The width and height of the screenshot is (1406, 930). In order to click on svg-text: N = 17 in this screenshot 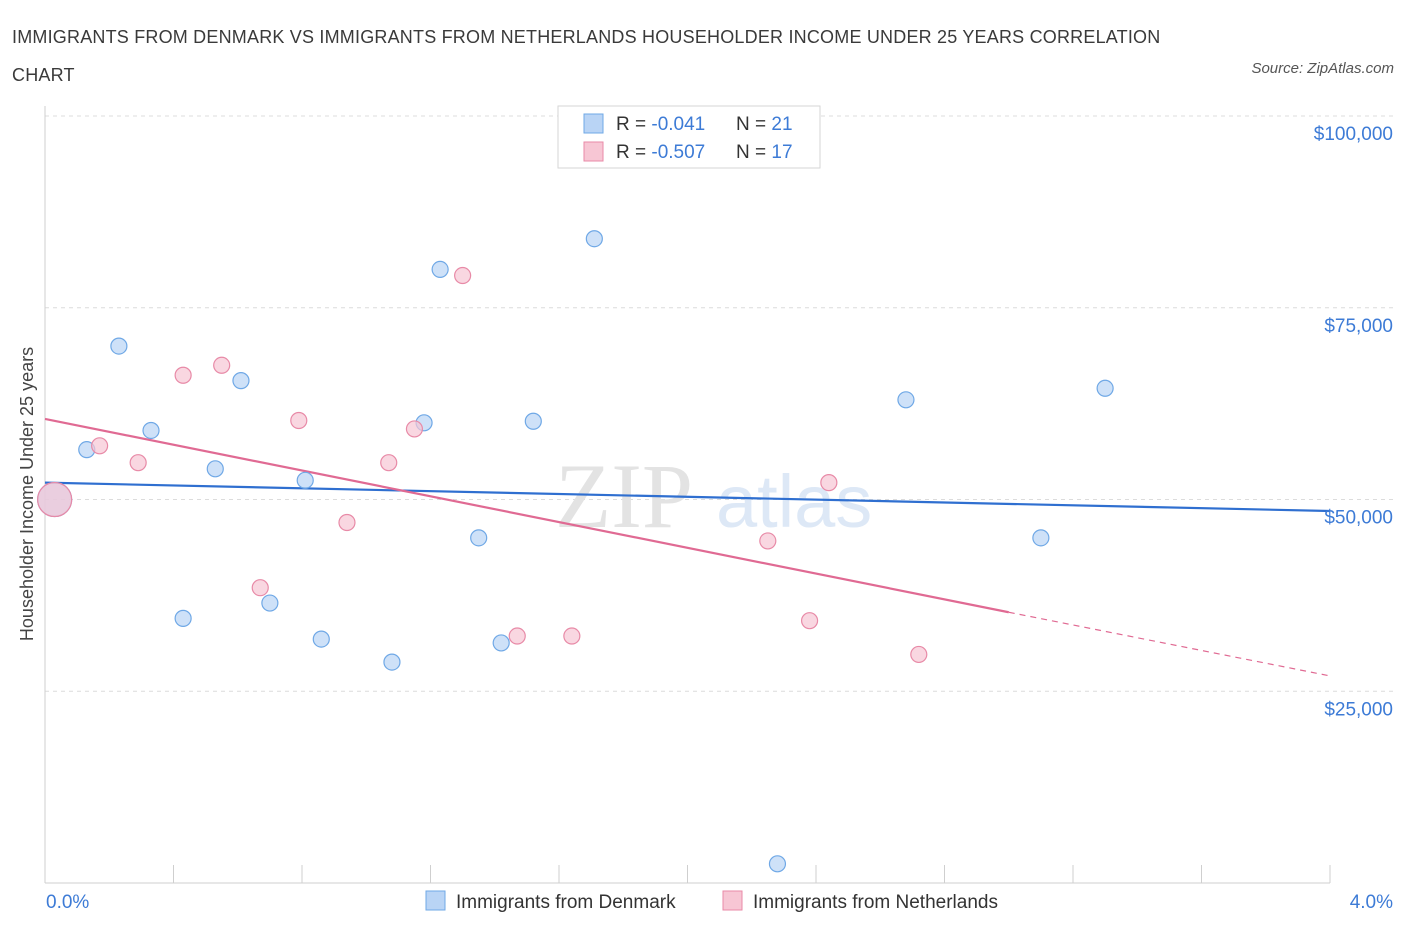, I will do `click(764, 152)`.